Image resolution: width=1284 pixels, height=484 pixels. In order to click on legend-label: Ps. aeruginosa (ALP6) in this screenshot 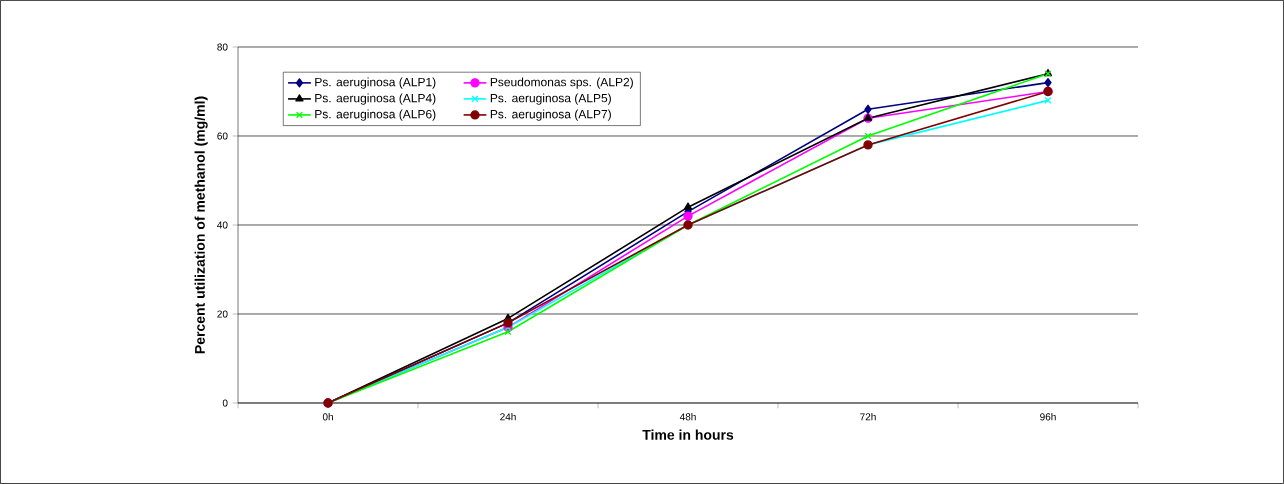, I will do `click(375, 115)`.